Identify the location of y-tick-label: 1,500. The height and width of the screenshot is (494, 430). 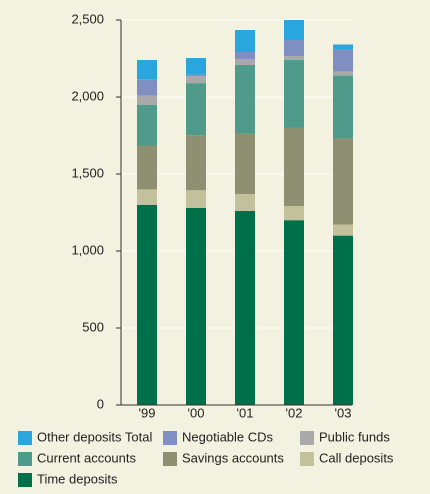
(87, 172).